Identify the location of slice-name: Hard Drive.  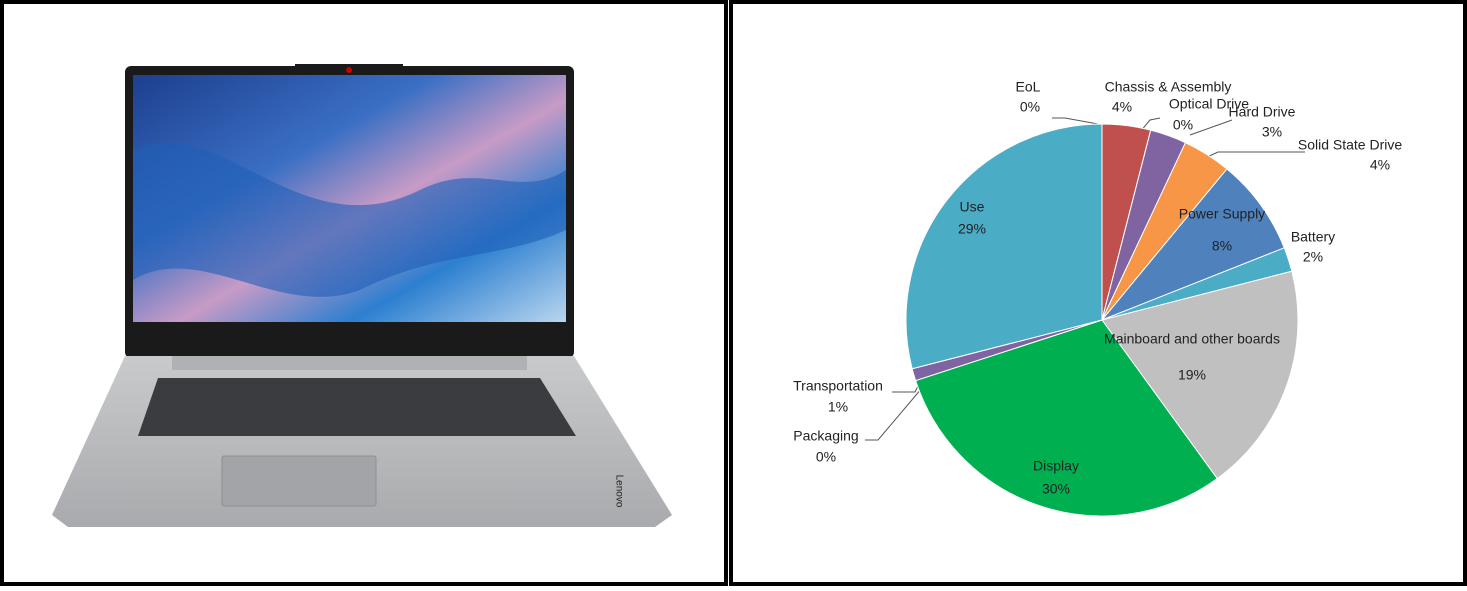
(1262, 112).